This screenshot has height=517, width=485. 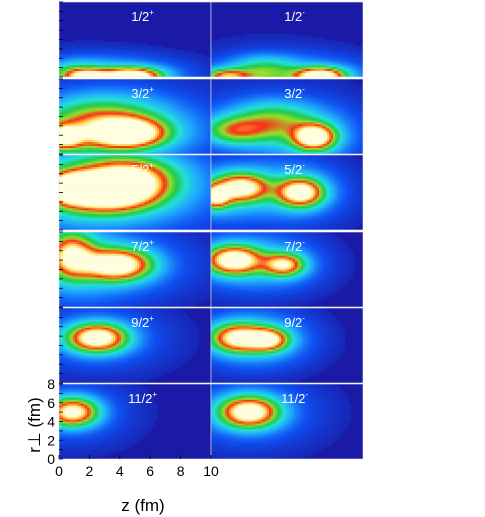 What do you see at coordinates (120, 471) in the screenshot?
I see `x-tick-label: 4` at bounding box center [120, 471].